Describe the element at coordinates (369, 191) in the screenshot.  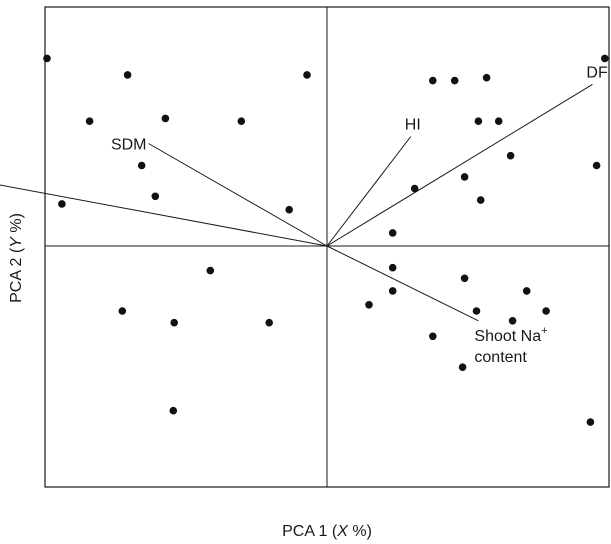
I see `vector-hi` at that location.